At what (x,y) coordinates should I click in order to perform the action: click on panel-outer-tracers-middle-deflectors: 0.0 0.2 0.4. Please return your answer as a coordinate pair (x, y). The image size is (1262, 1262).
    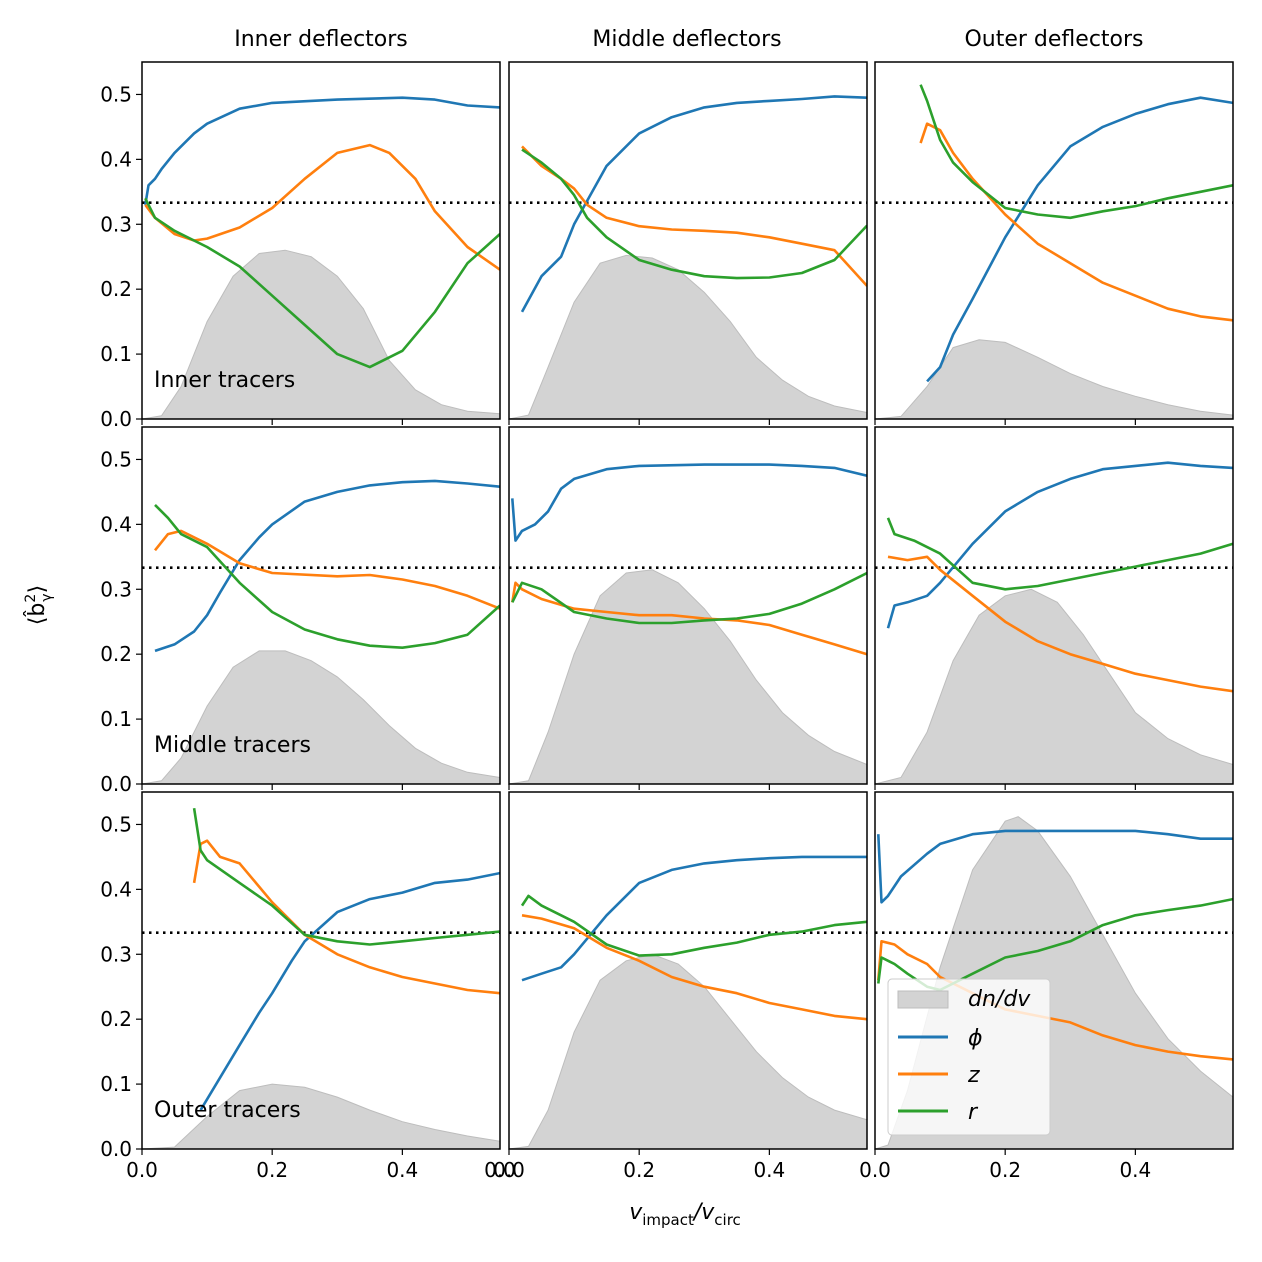
    Looking at the image, I should click on (680, 986).